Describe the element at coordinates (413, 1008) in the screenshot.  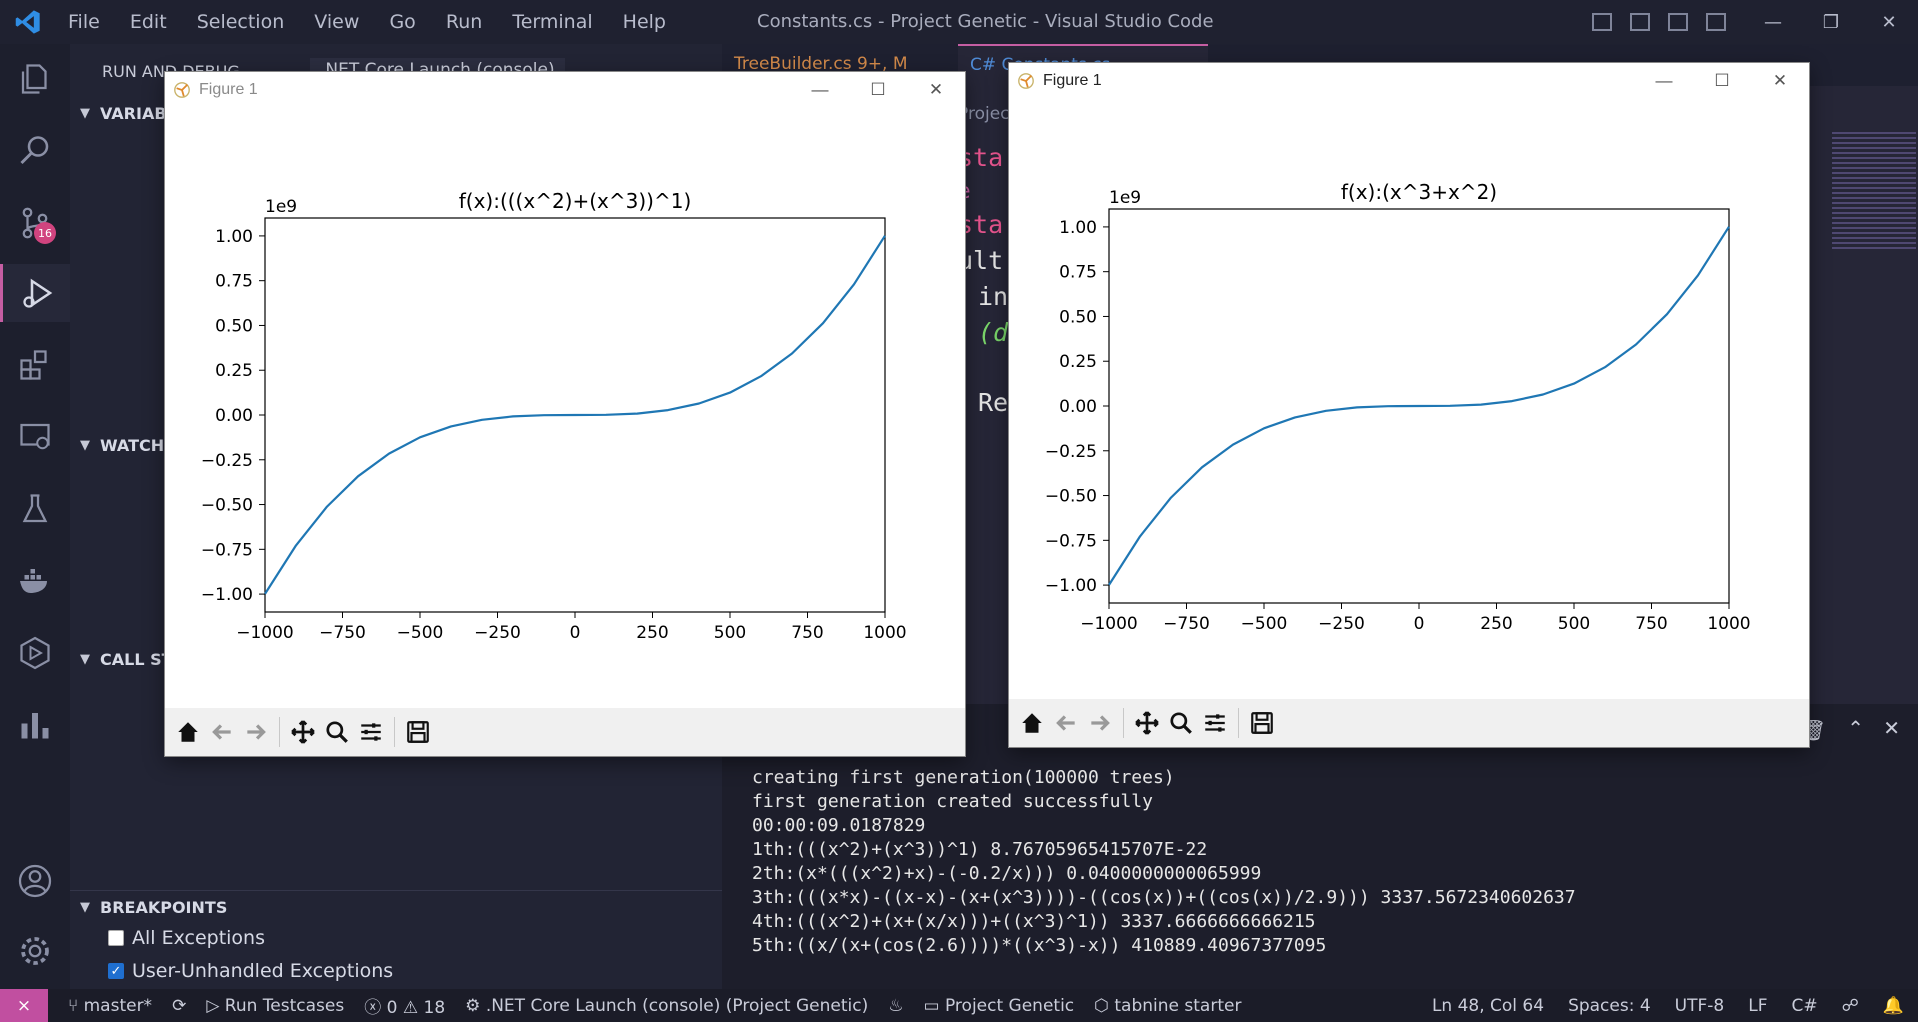
I see `warning-icon: ⚠` at that location.